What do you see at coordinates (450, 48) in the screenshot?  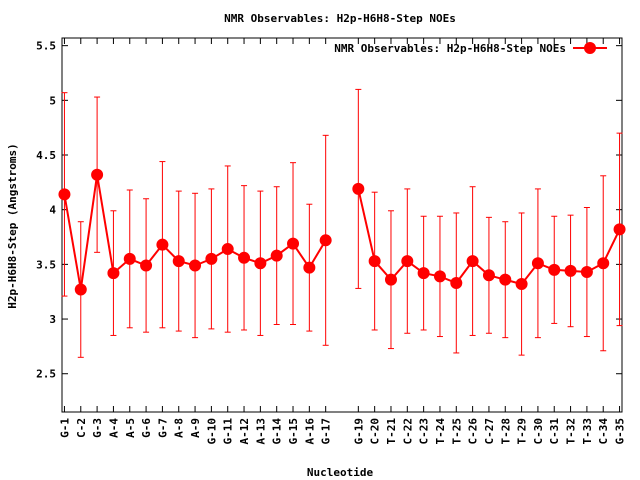 I see `legend-label: NMR Observables: H2p-H6H8-Step NOEs` at bounding box center [450, 48].